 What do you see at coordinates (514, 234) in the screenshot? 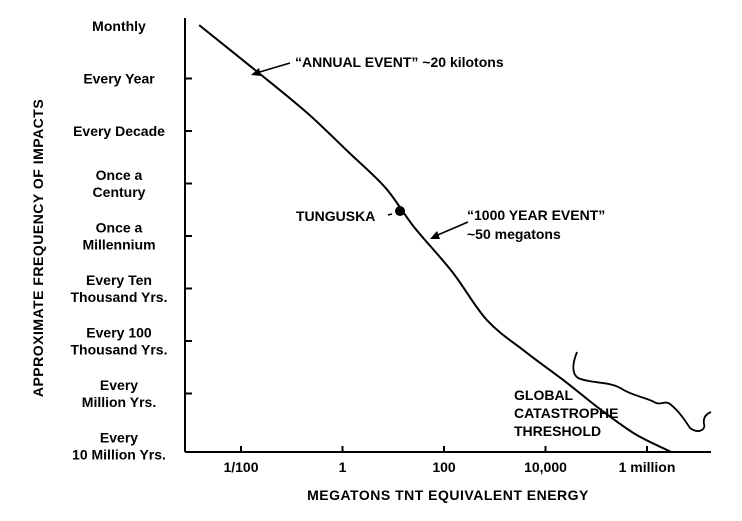
I see `thousand-year-label-line2: ~50 megatons` at bounding box center [514, 234].